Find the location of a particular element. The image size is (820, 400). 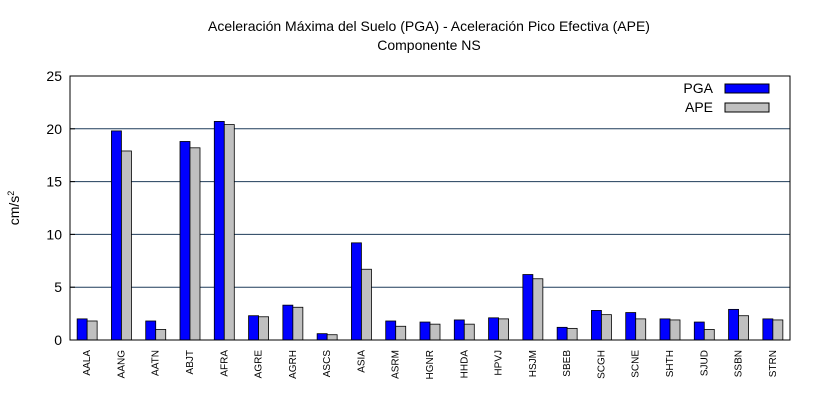

x-tick-label: SCGH is located at coordinates (601, 364).